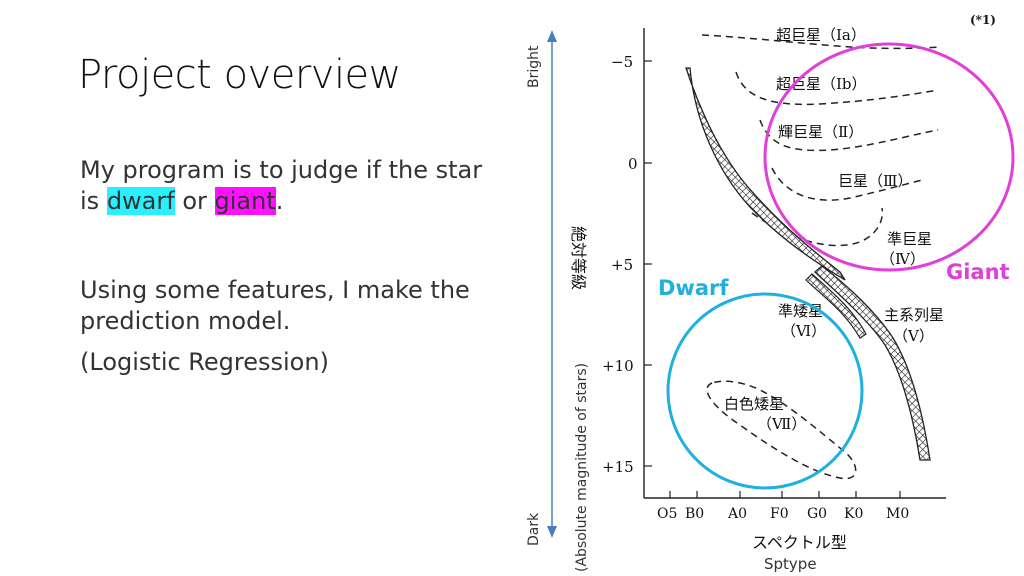 The height and width of the screenshot is (576, 1024). What do you see at coordinates (239, 75) in the screenshot?
I see `slide-title: Project overview` at bounding box center [239, 75].